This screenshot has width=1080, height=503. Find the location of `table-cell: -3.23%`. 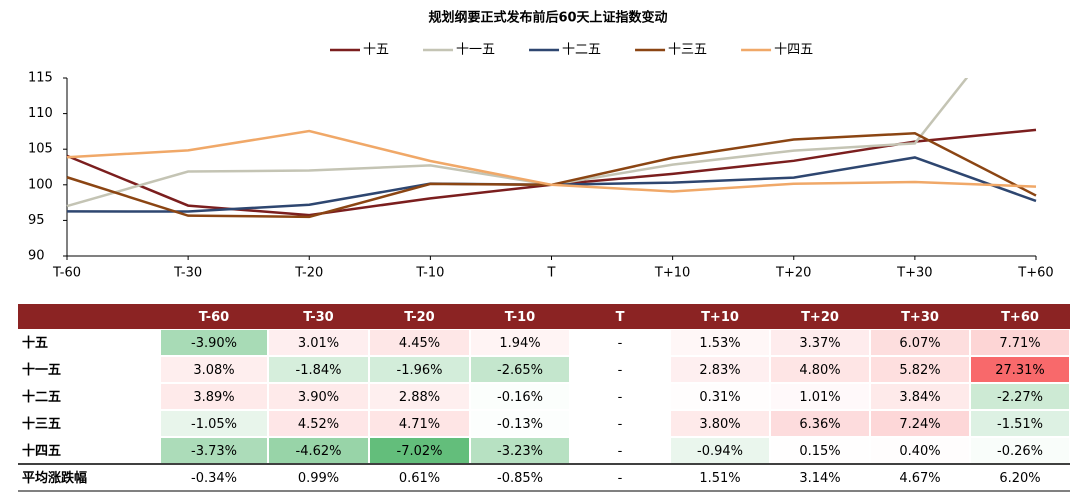

table-cell: -3.23% is located at coordinates (520, 451).